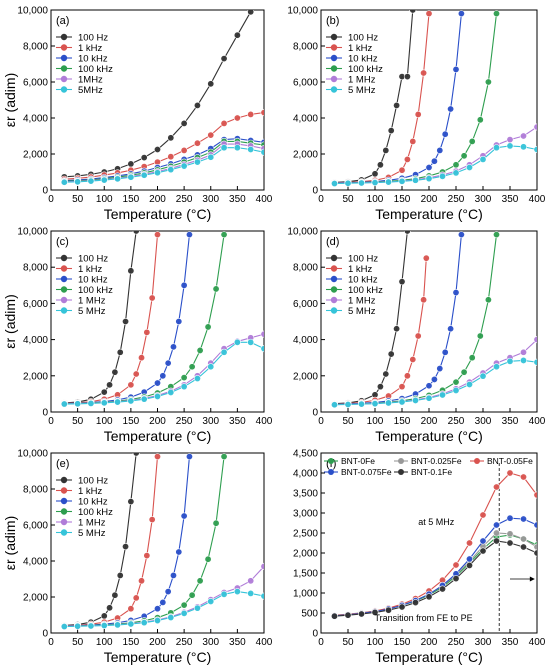 This screenshot has height=672, width=550. What do you see at coordinates (100, 539) in the screenshot?
I see `series-line-100-hz` at bounding box center [100, 539].